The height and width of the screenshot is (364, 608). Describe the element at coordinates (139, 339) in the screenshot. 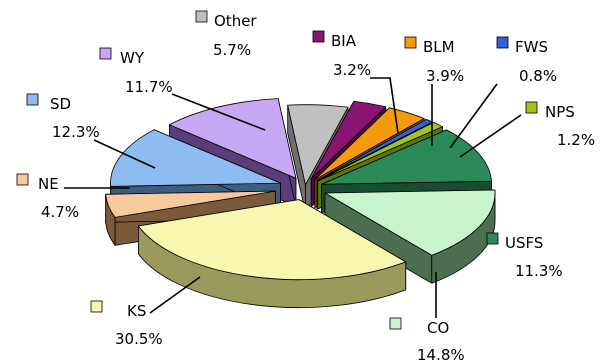

I see `data-label-ks: 30.5%` at that location.